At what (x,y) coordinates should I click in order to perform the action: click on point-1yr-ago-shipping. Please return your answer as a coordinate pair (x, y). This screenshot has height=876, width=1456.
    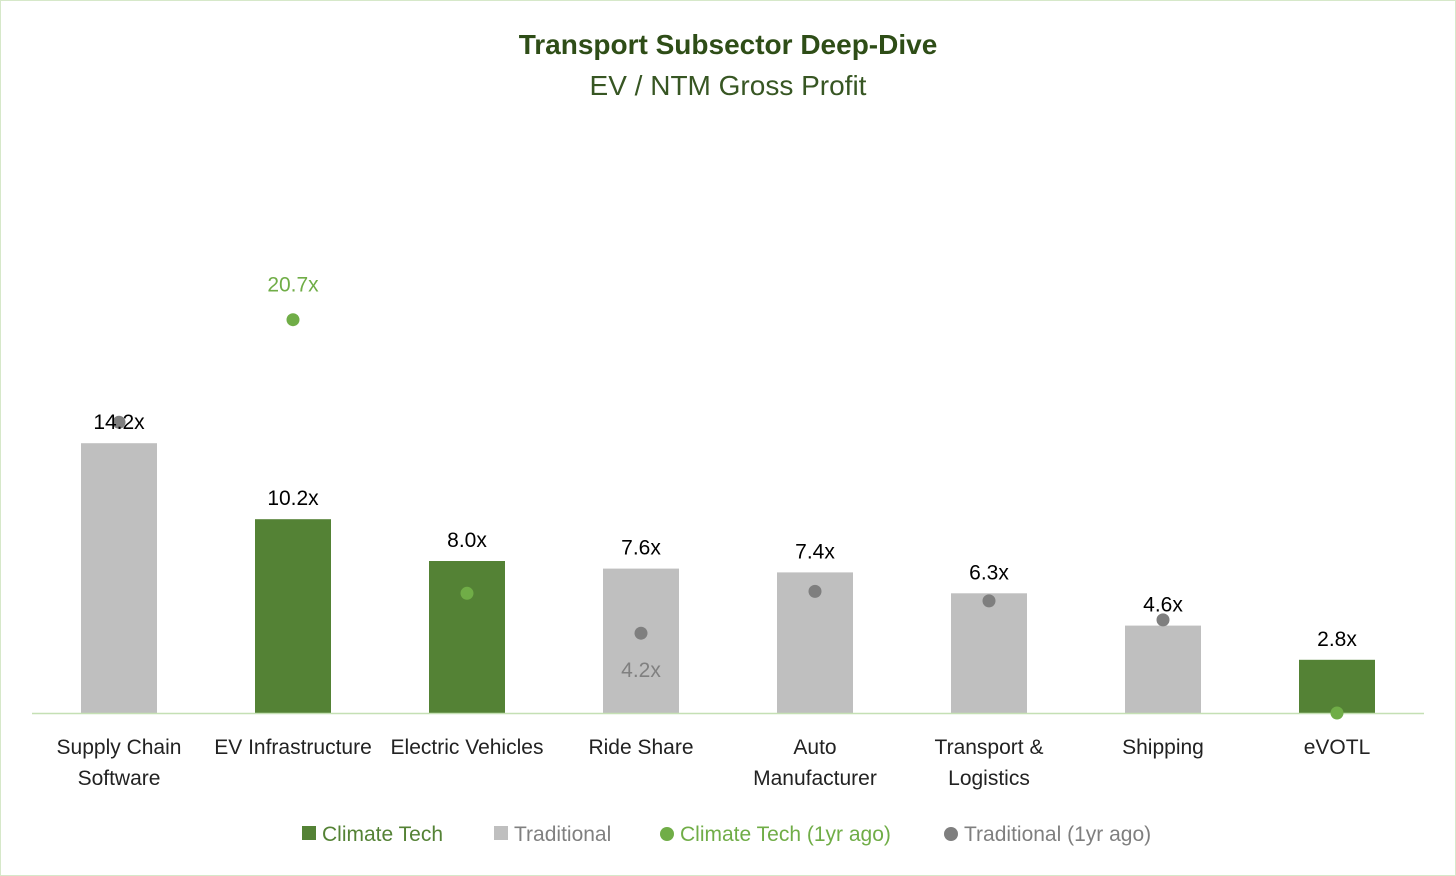
    Looking at the image, I should click on (1163, 620).